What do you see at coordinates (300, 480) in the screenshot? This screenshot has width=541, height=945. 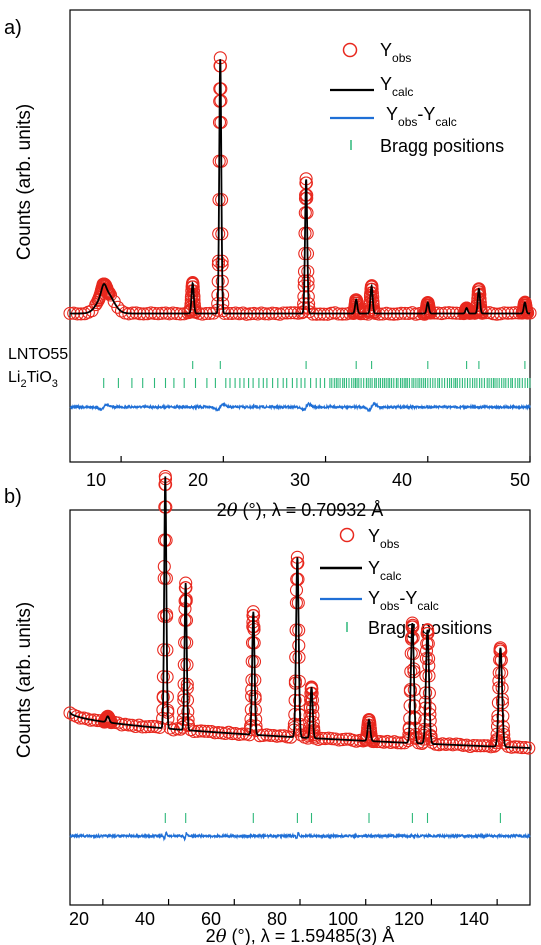 I see `a-xtick-label: 30` at bounding box center [300, 480].